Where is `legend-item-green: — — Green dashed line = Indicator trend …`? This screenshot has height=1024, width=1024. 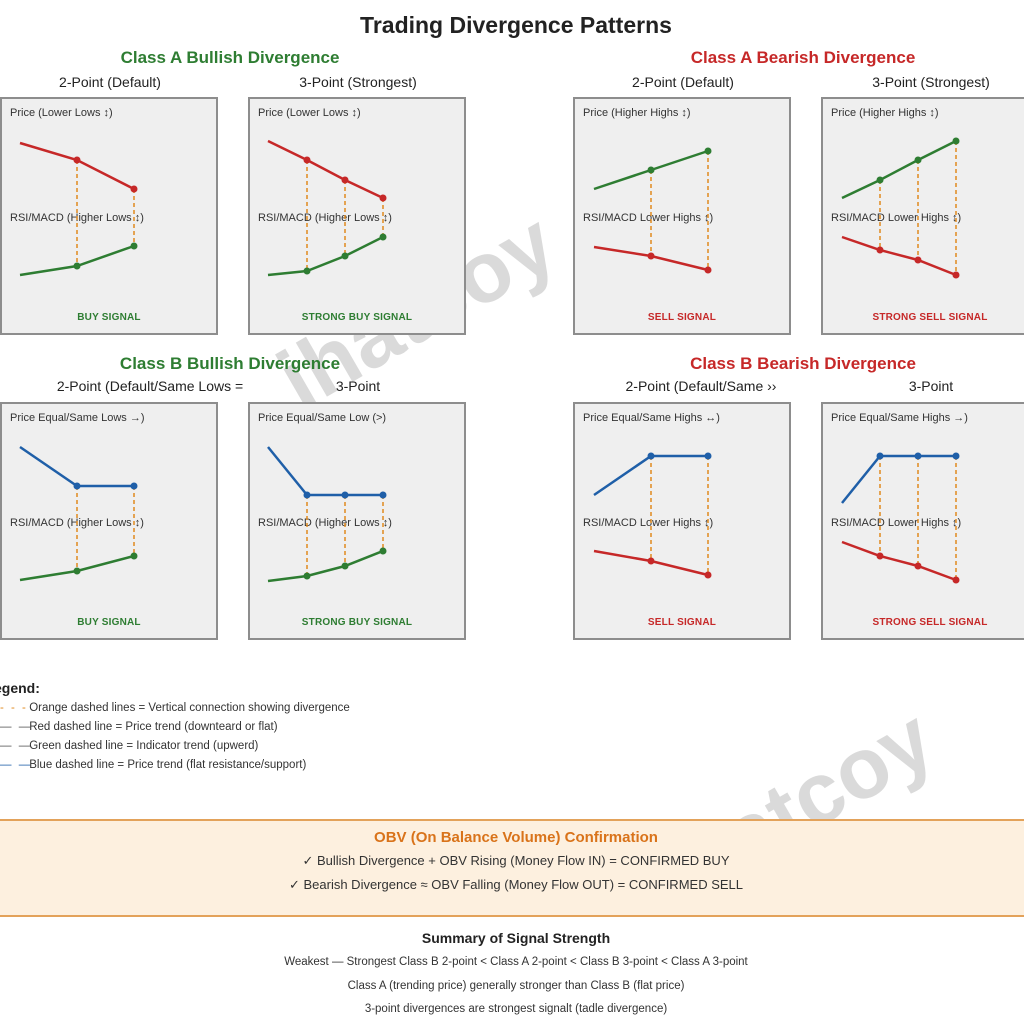
legend-item-green: — — Green dashed line = Indicator trend … is located at coordinates (129, 746).